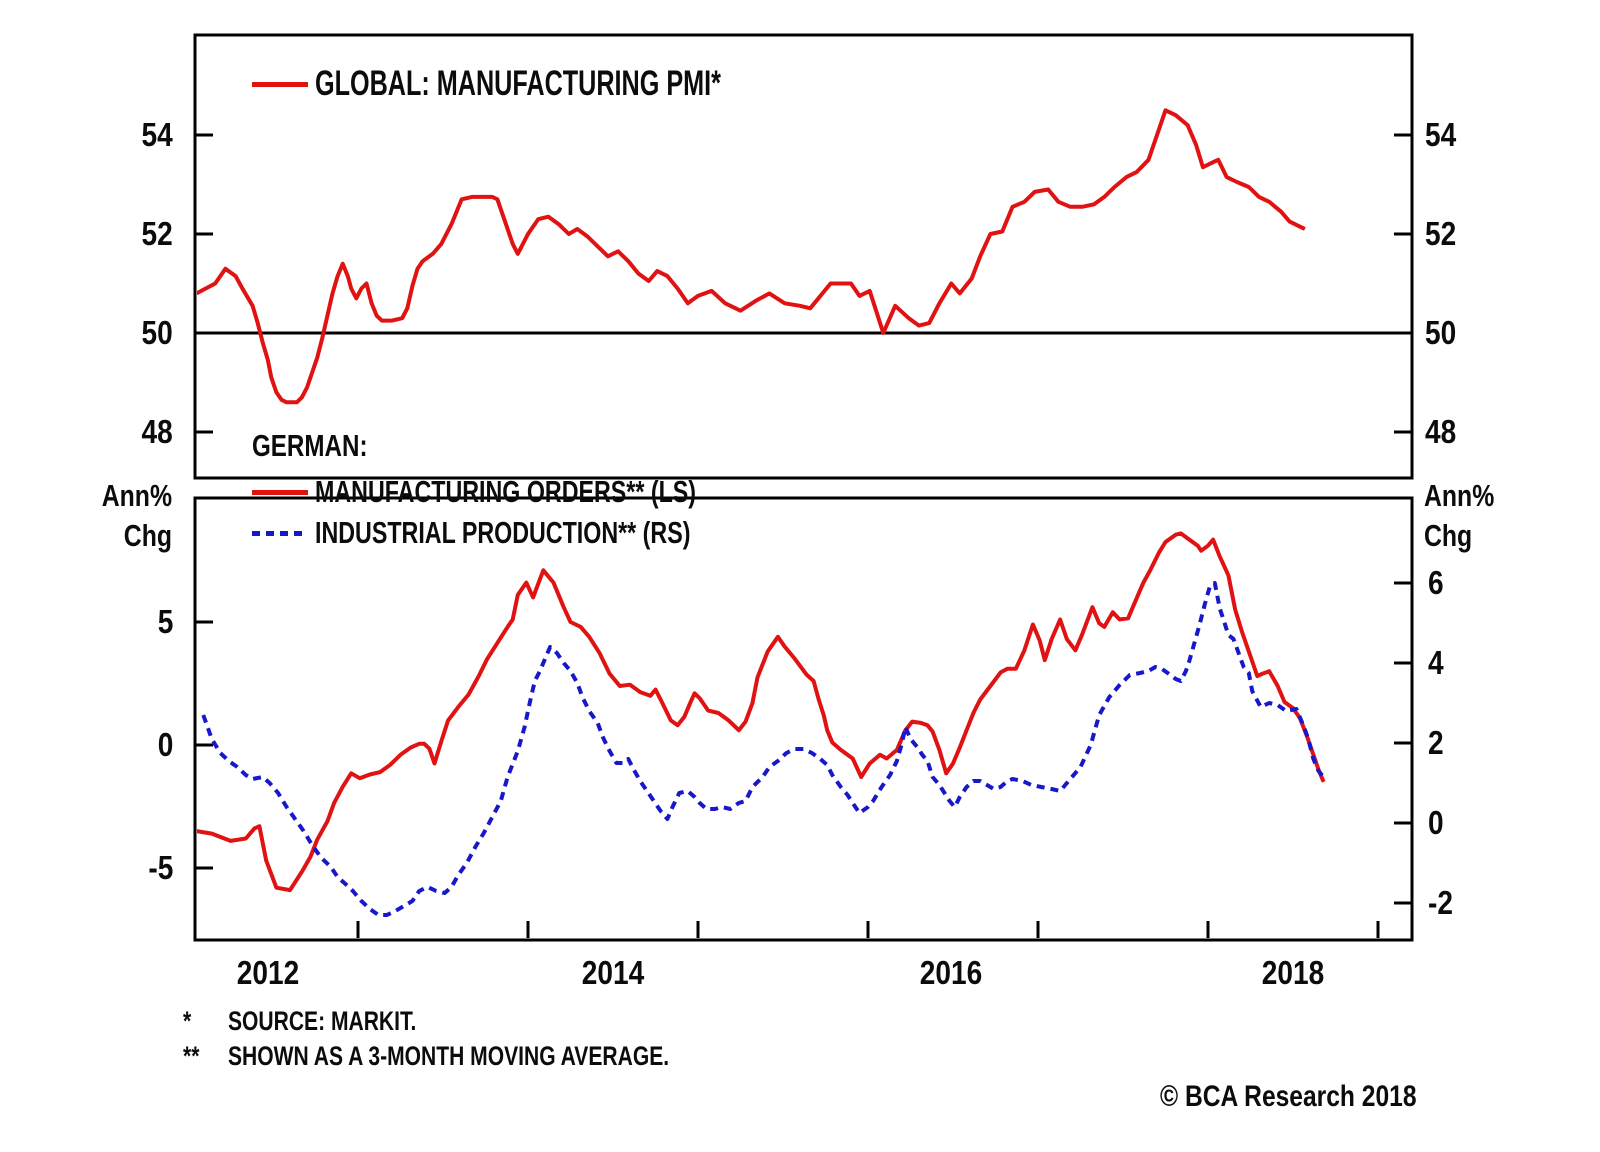 This screenshot has width=1600, height=1152. Describe the element at coordinates (951, 972) in the screenshot. I see `x-axis-year-label: 2016` at that location.